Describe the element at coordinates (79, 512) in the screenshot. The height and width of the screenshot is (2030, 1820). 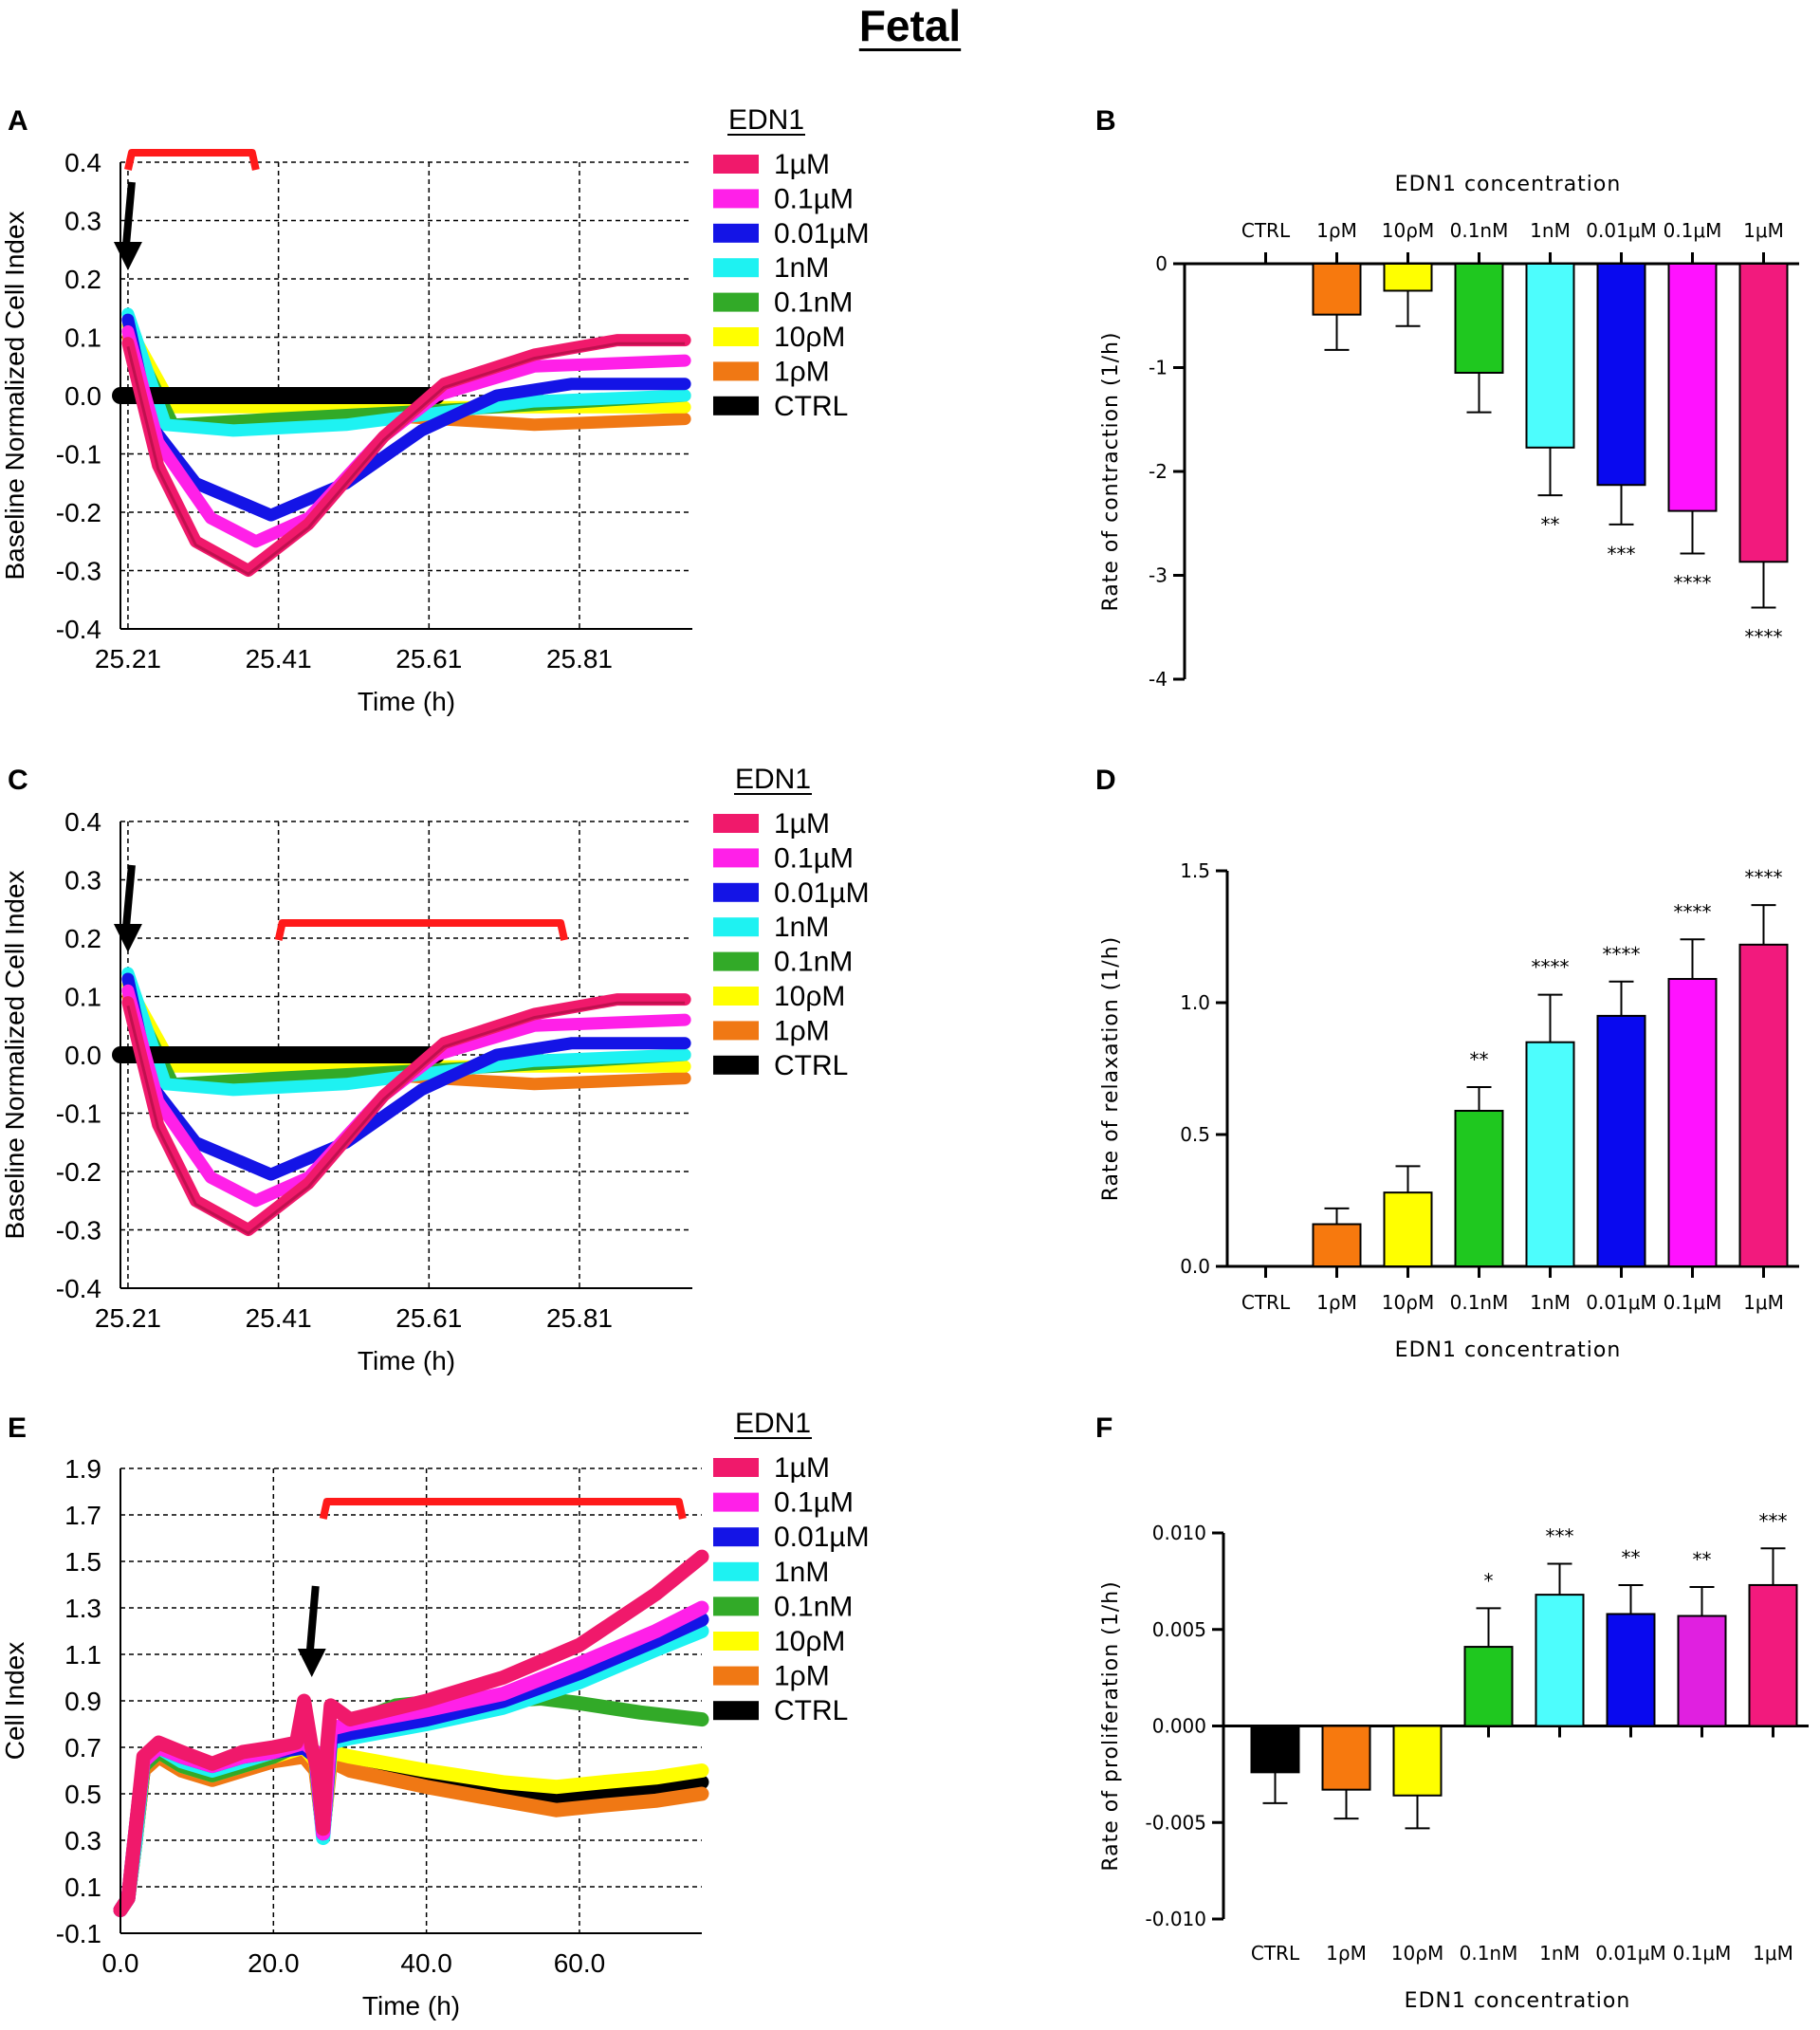
I see `y-tick-label: -0.2` at that location.